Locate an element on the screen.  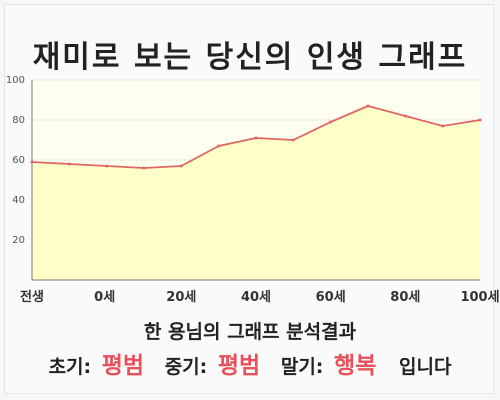
middle-label: 중기: is located at coordinates (186, 367).